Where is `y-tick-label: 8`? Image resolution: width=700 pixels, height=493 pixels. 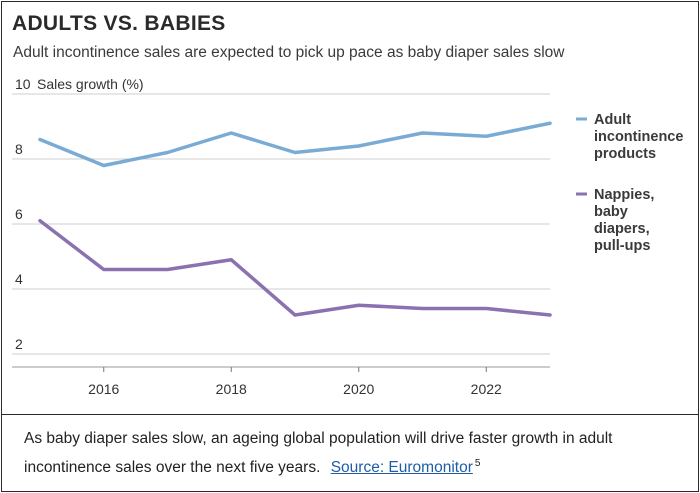 y-tick-label: 8 is located at coordinates (19, 149).